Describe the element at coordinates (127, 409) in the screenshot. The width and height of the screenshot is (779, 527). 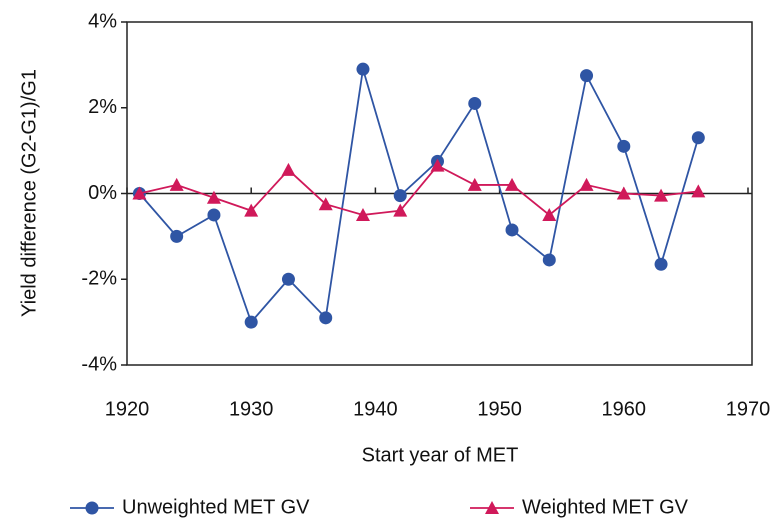
I see `x-tick-label: 1920` at that location.